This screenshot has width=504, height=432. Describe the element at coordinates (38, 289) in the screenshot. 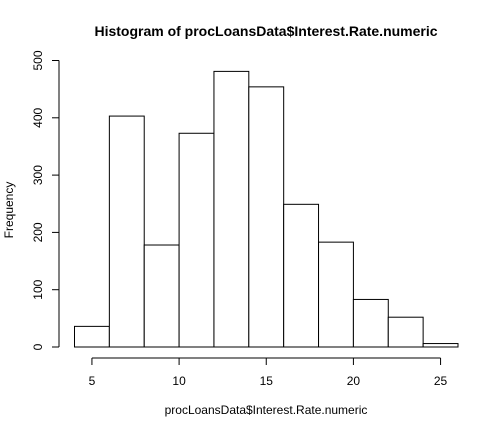

I see `y-tick-label: 100` at that location.